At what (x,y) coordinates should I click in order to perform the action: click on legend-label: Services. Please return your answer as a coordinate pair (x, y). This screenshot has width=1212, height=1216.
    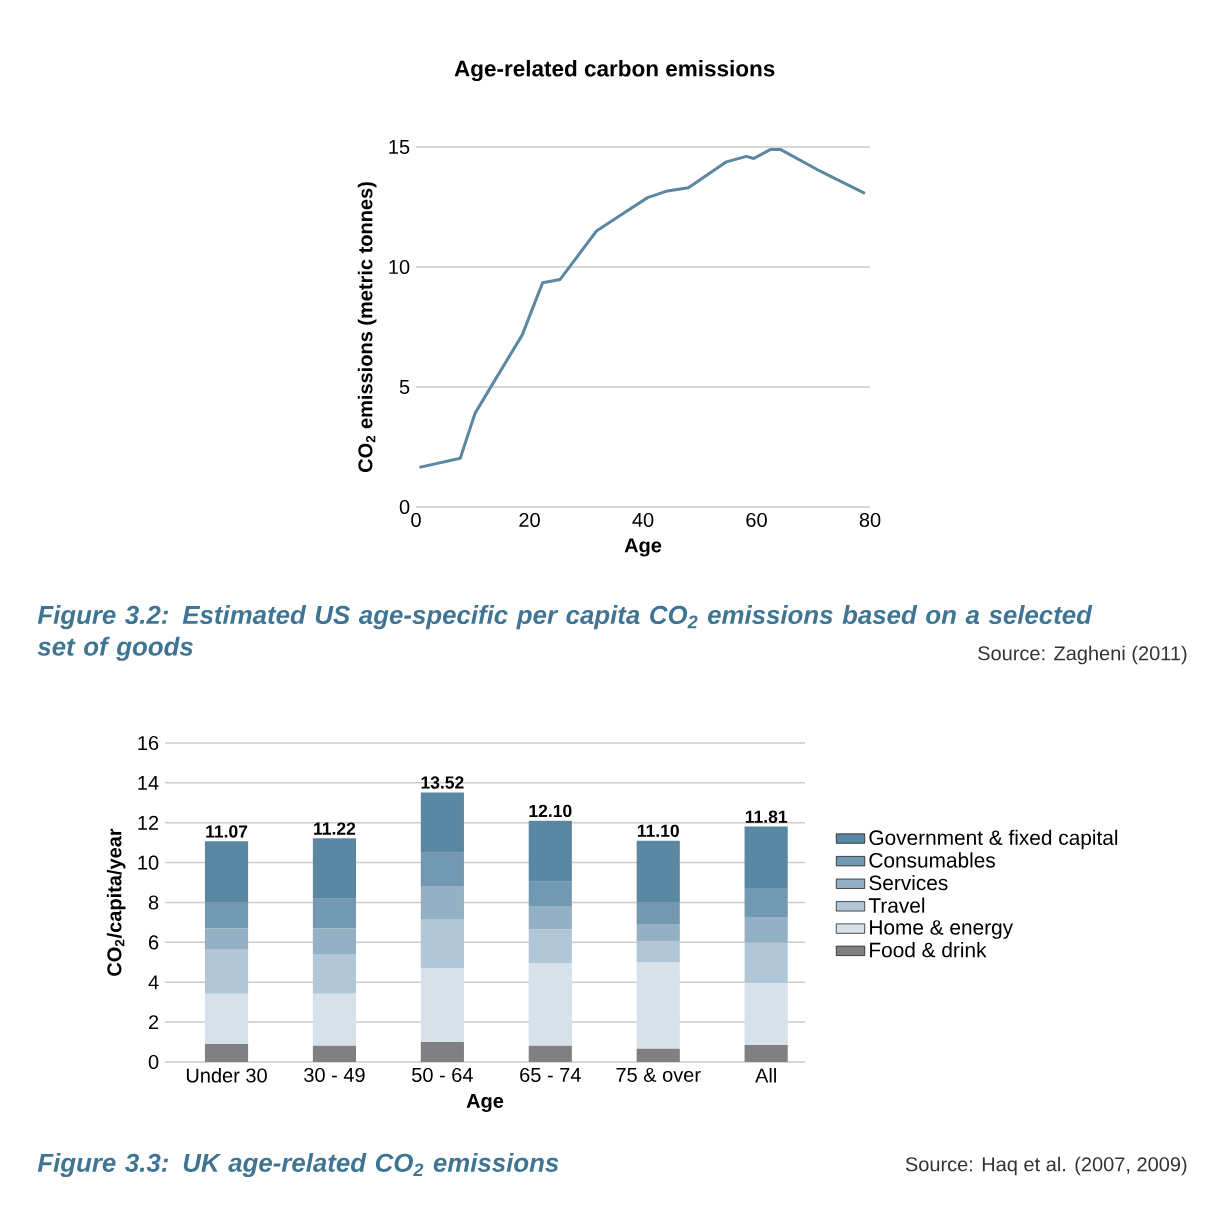
    Looking at the image, I should click on (908, 882).